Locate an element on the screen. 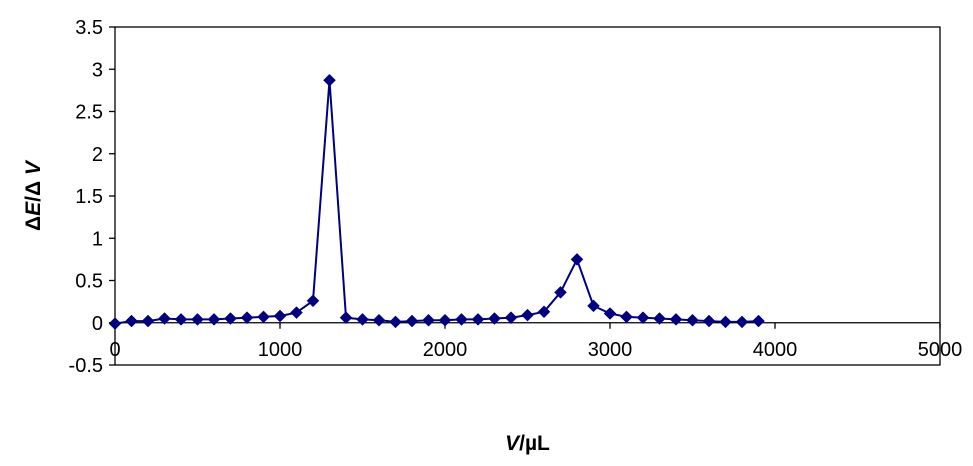 Image resolution: width=973 pixels, height=466 pixels. y-tick-label: -0.5 is located at coordinates (86, 366).